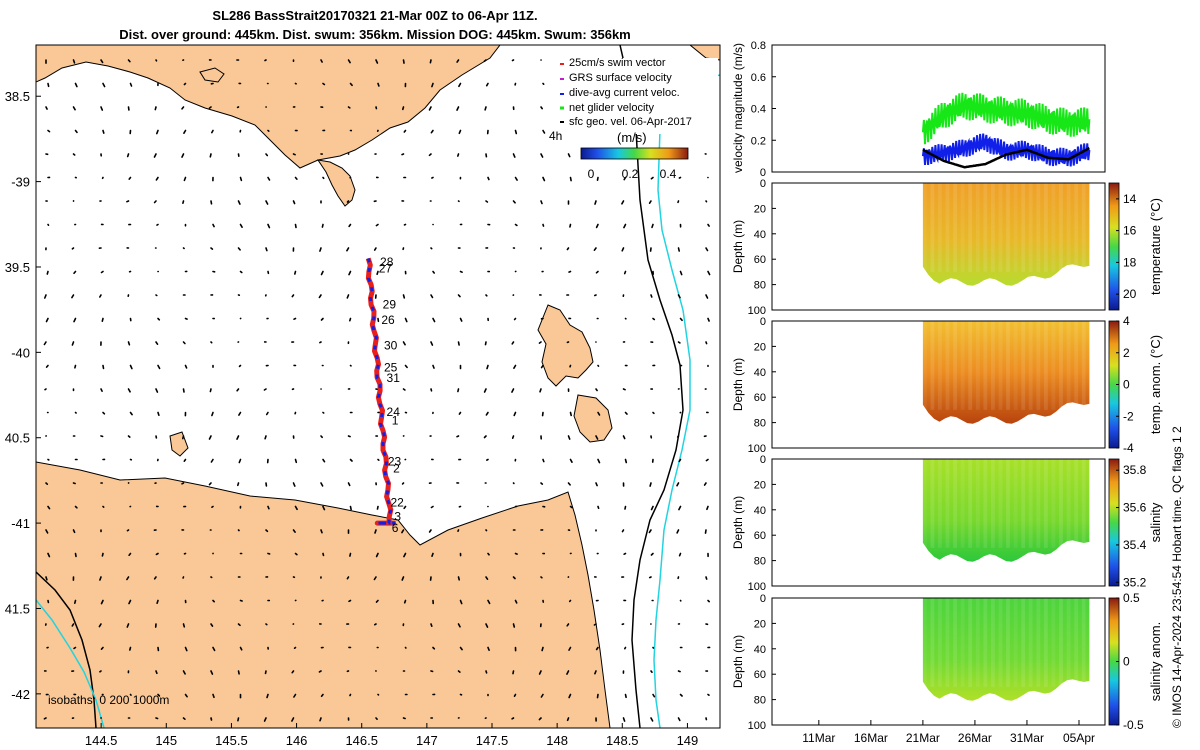  What do you see at coordinates (975, 738) in the screenshot?
I see `time-tick-label: 26Mar` at bounding box center [975, 738].